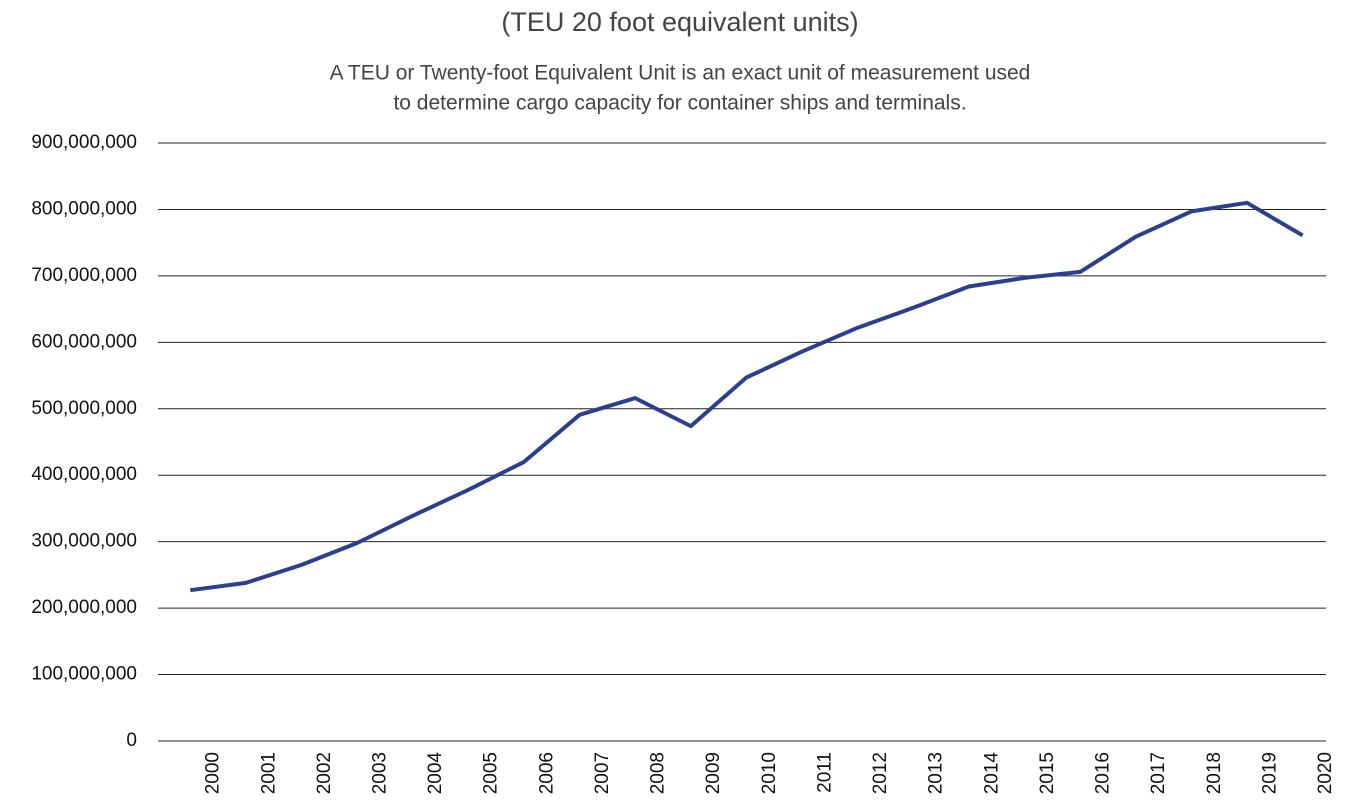 Image resolution: width=1349 pixels, height=805 pixels. I want to click on y-tick-label: 0, so click(131, 740).